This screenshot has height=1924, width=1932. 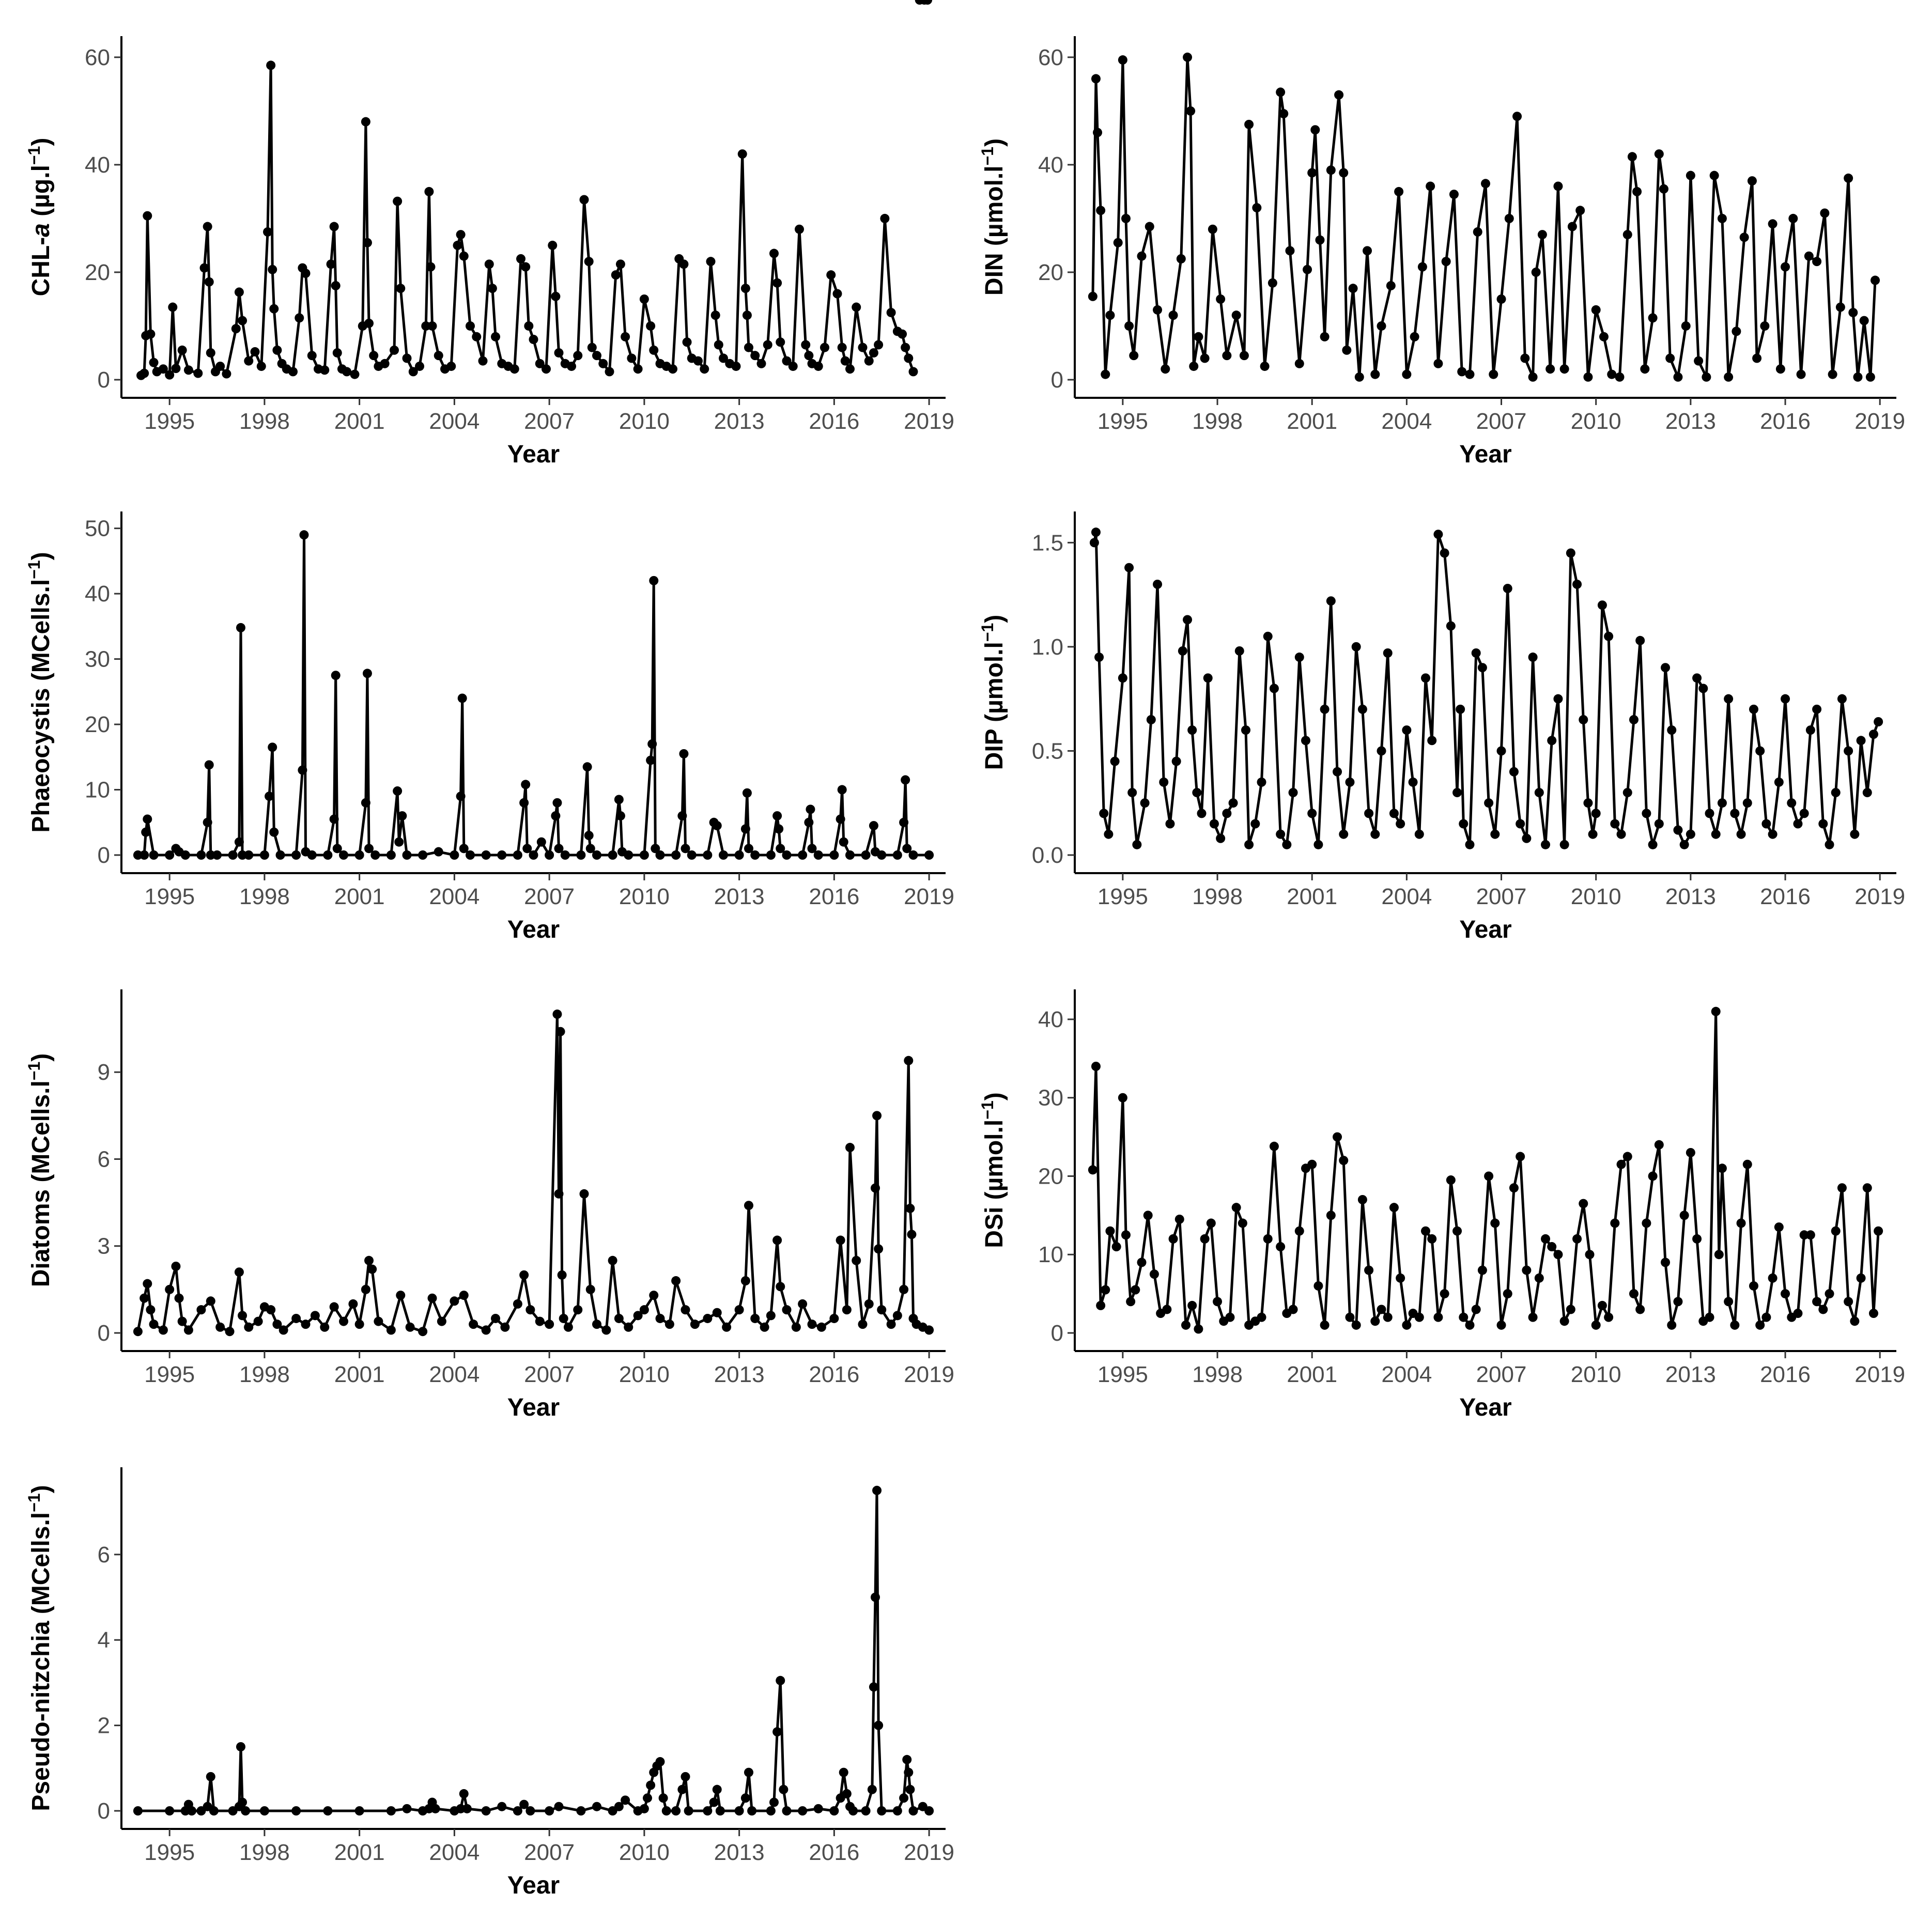 I want to click on diatoms-x-axis-title: Year, so click(x=533, y=1407).